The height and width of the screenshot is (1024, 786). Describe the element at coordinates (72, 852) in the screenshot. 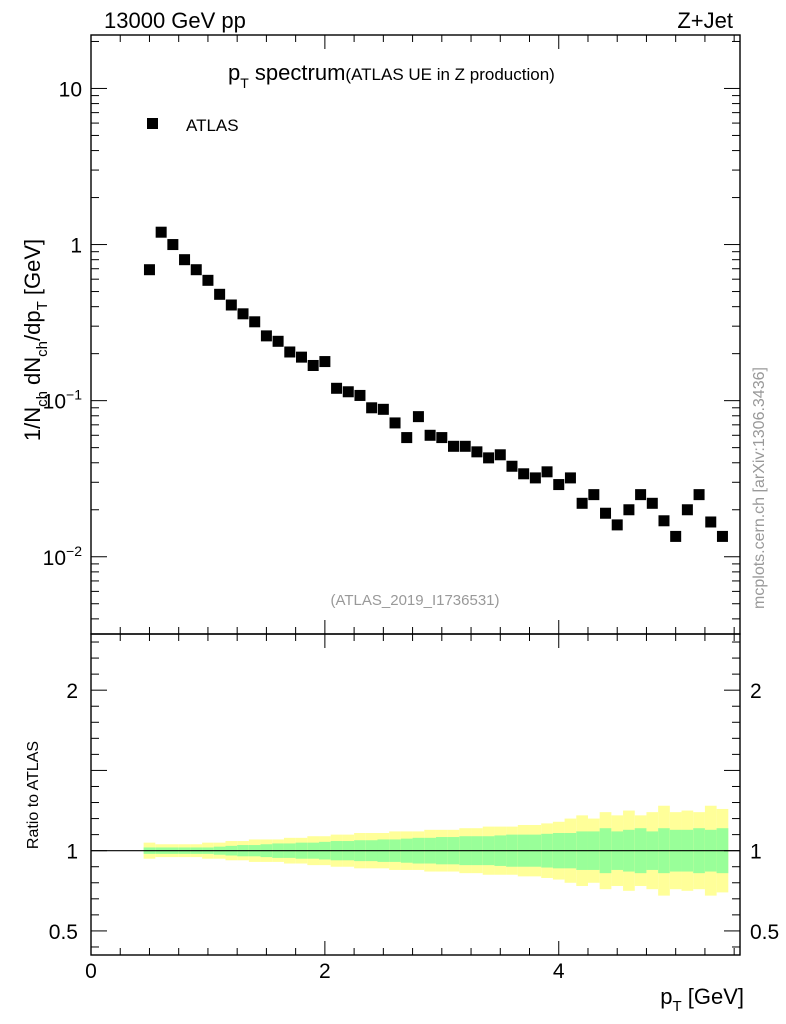

I see `ratio-tick-label-left: 1` at that location.